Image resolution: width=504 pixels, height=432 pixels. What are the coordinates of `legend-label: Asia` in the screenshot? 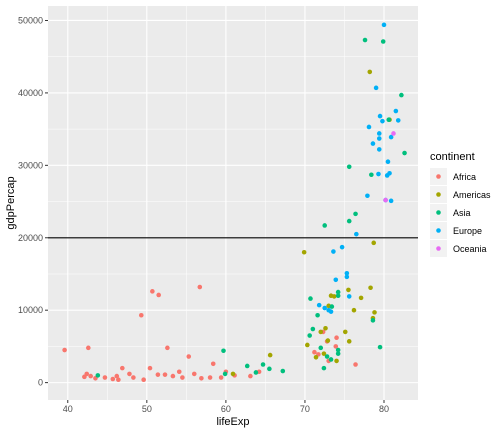 It's located at (462, 213).